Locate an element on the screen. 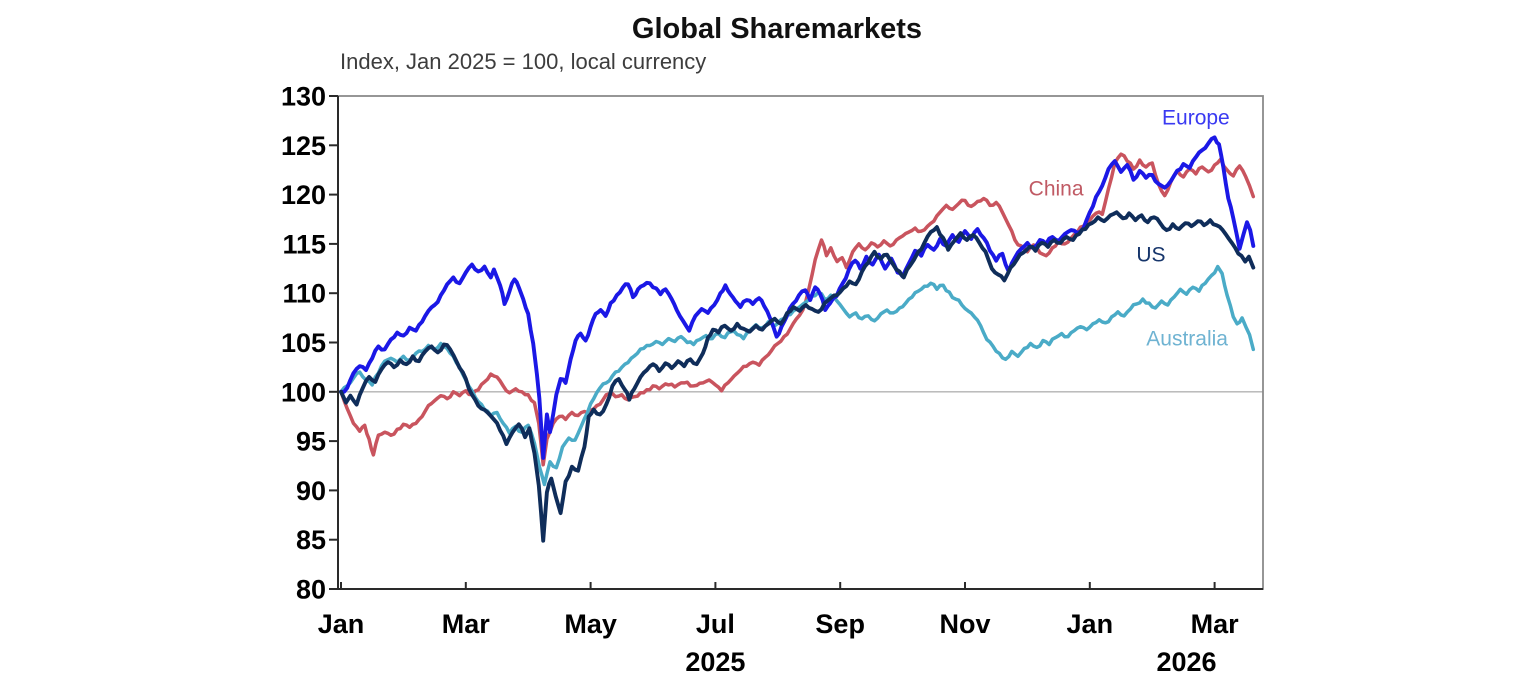 This screenshot has height=680, width=1536. y-tick-label-95: 95 is located at coordinates (311, 442).